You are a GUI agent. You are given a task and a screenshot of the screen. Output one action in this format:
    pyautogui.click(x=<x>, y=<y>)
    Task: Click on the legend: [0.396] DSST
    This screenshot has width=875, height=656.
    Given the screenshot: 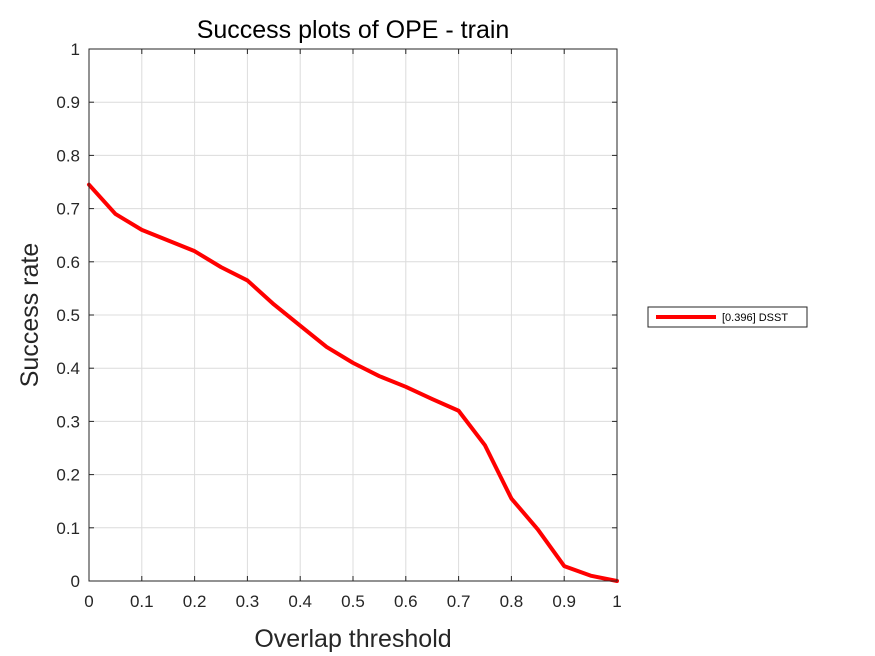 What is the action you would take?
    pyautogui.click(x=727, y=317)
    